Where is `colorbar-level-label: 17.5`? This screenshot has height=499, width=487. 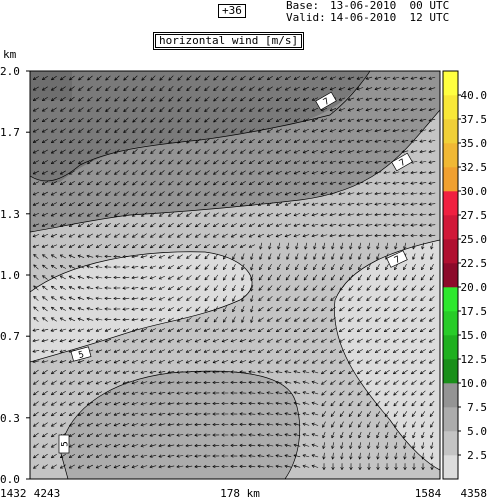 colorbar-level-label: 17.5 is located at coordinates (474, 311).